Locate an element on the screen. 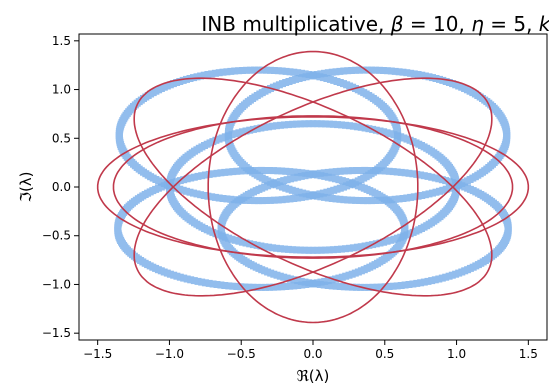  title-part-0: INB multiplicative, is located at coordinates (295, 24).